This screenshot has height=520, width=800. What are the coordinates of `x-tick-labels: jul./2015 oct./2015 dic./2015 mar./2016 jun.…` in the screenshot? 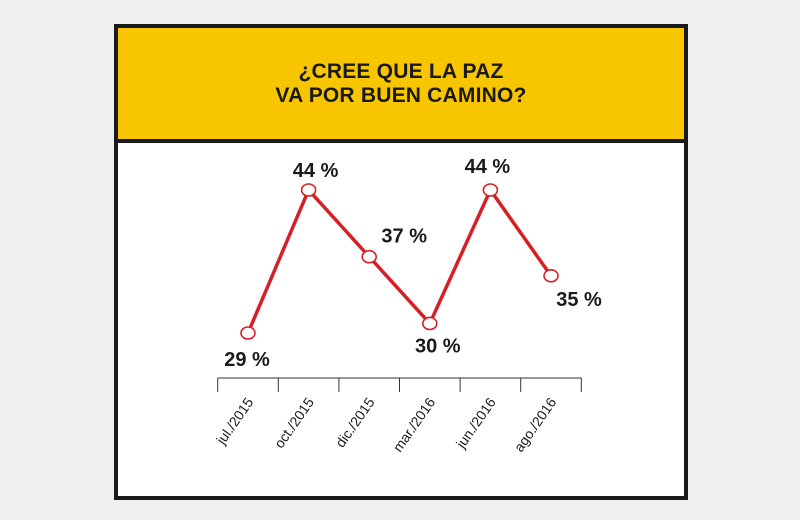 It's located at (385, 424).